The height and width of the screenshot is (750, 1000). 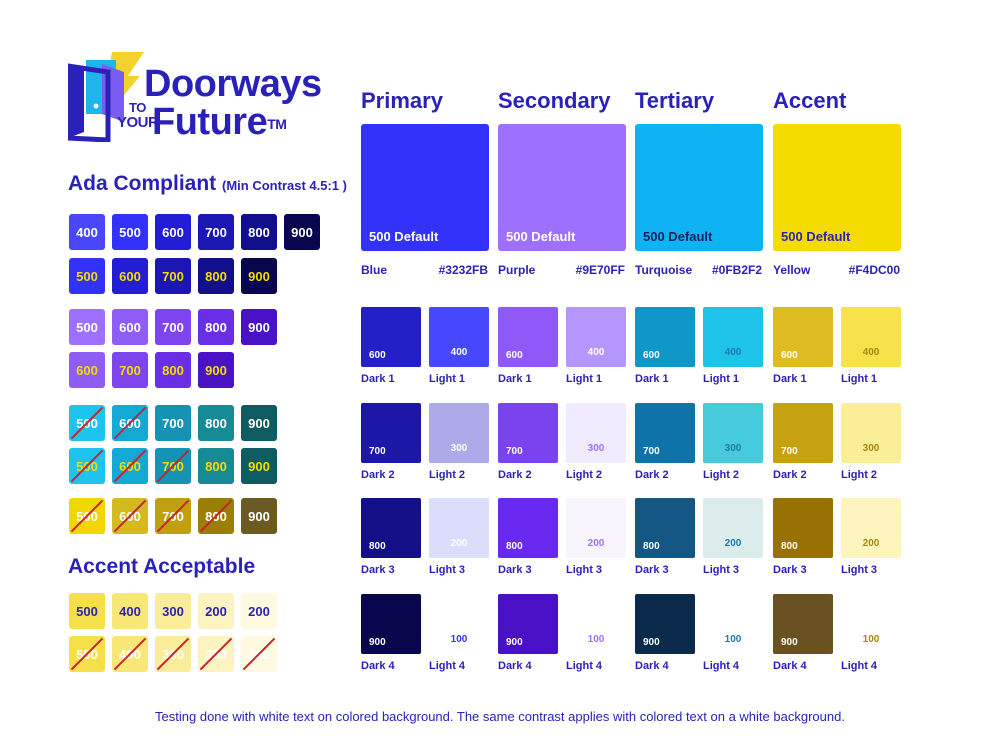 I want to click on swatch-label: 200, so click(x=259, y=611).